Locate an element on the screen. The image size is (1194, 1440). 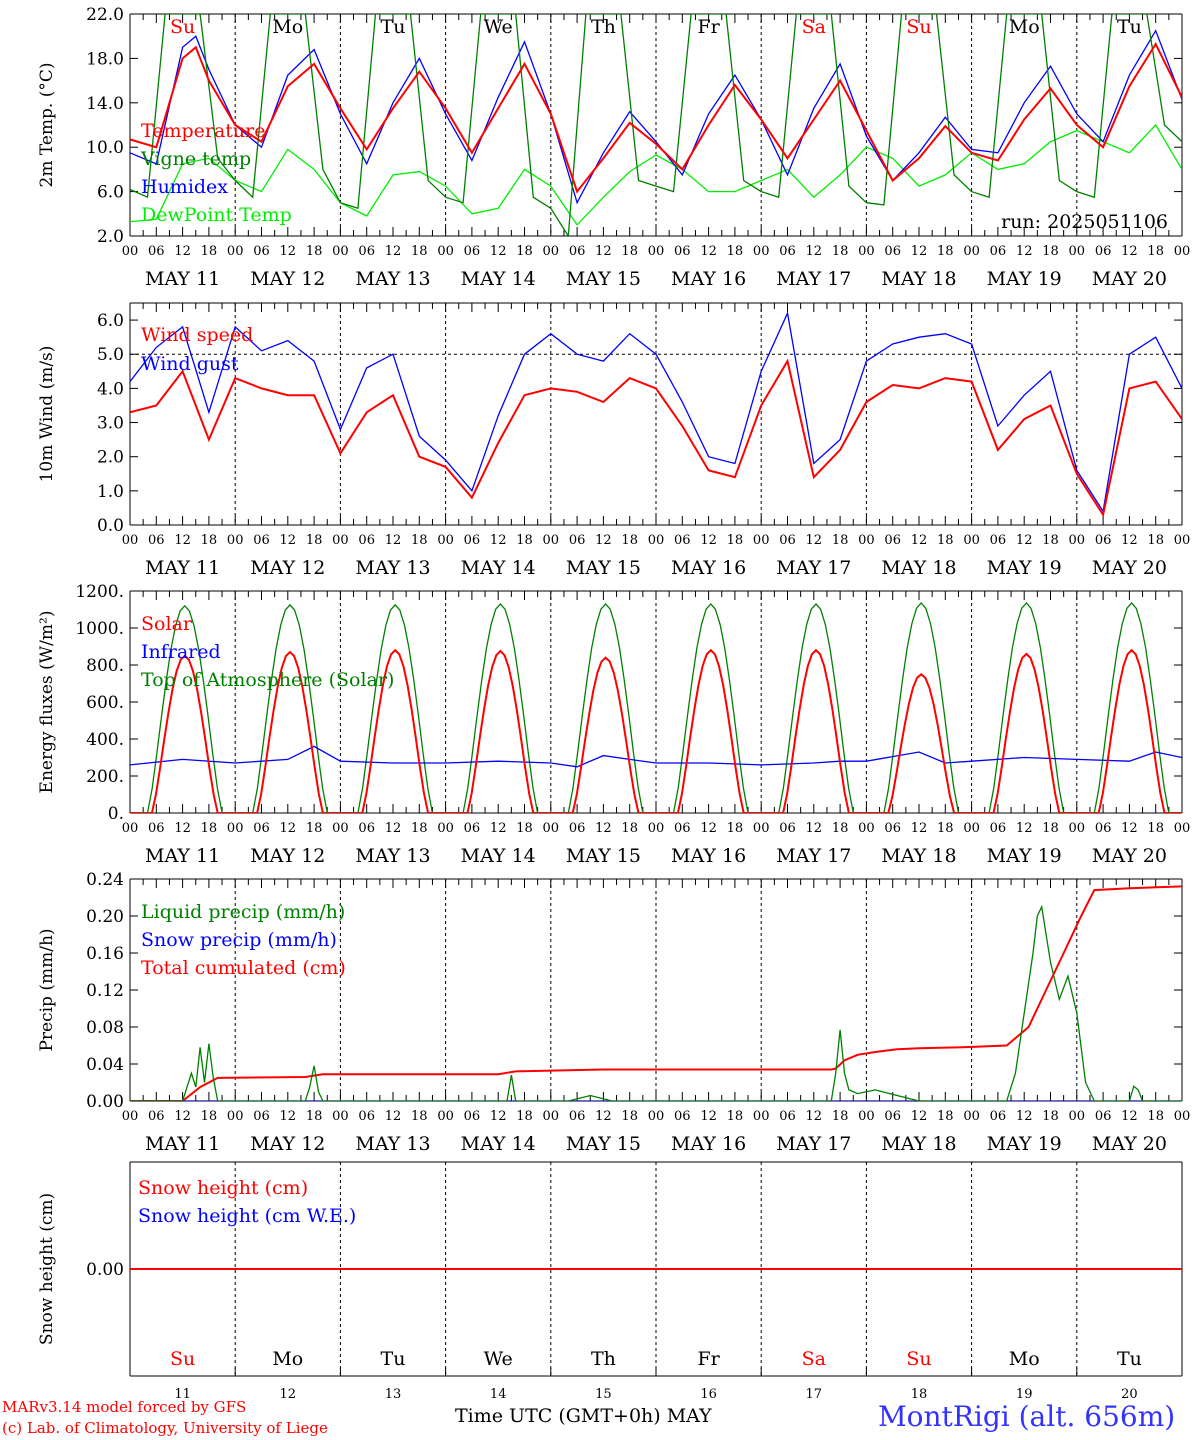
legend-total-cumulated-cm-: Total cumulated (cm) is located at coordinates (243, 968).